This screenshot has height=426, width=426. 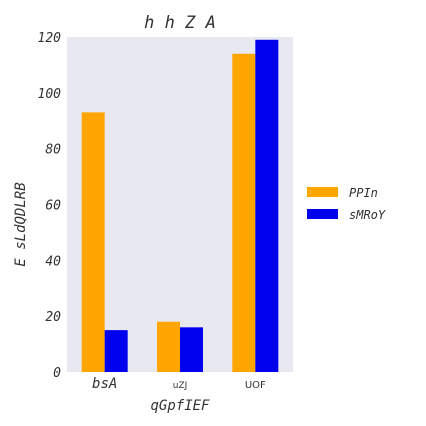 I want to click on legend-swatch-PPIn, so click(x=322, y=192).